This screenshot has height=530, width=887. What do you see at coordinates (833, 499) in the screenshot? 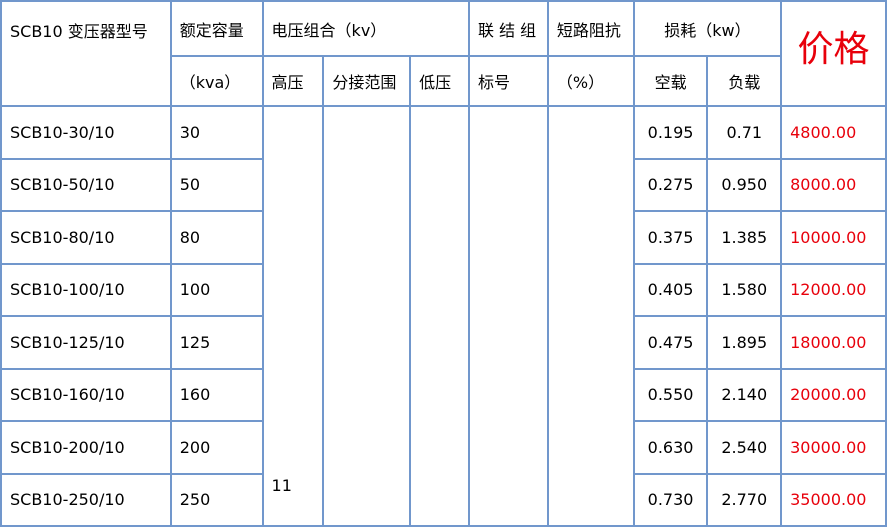
I see `price-cell: 35000.00` at bounding box center [833, 499].